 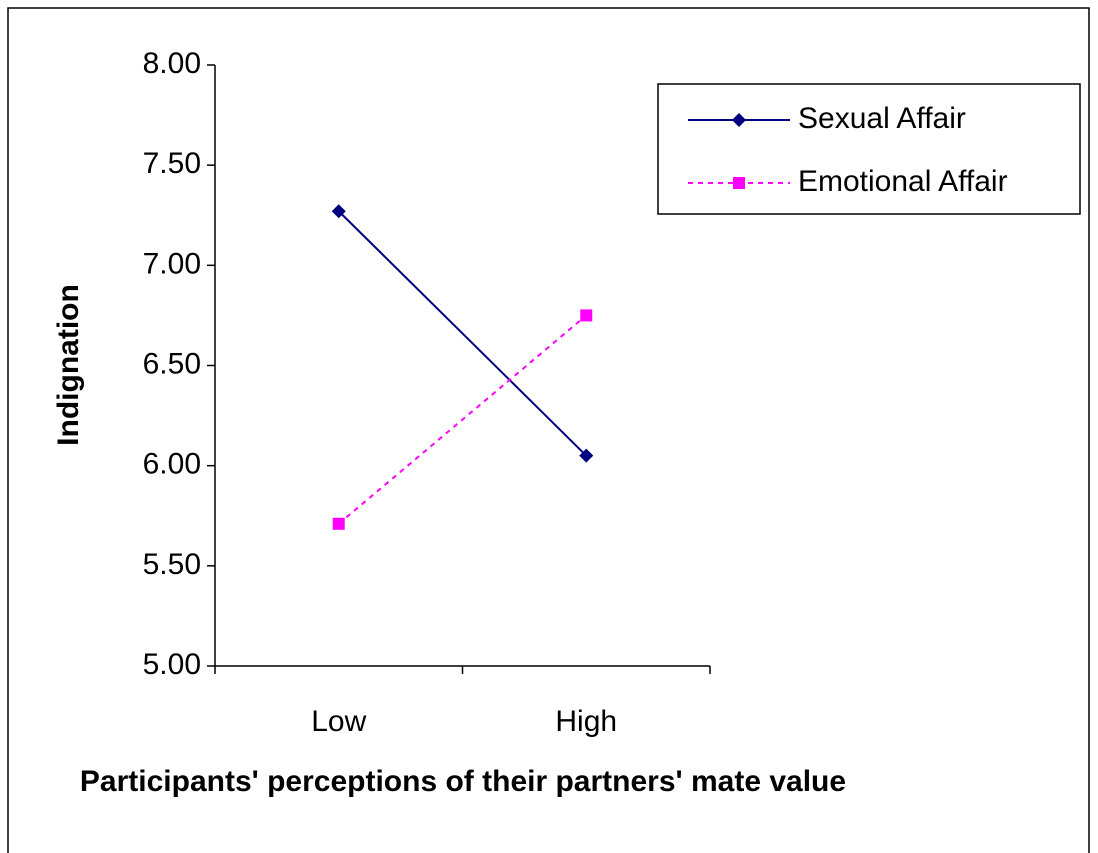 What do you see at coordinates (172, 163) in the screenshot?
I see `y-tick-label: 7.50` at bounding box center [172, 163].